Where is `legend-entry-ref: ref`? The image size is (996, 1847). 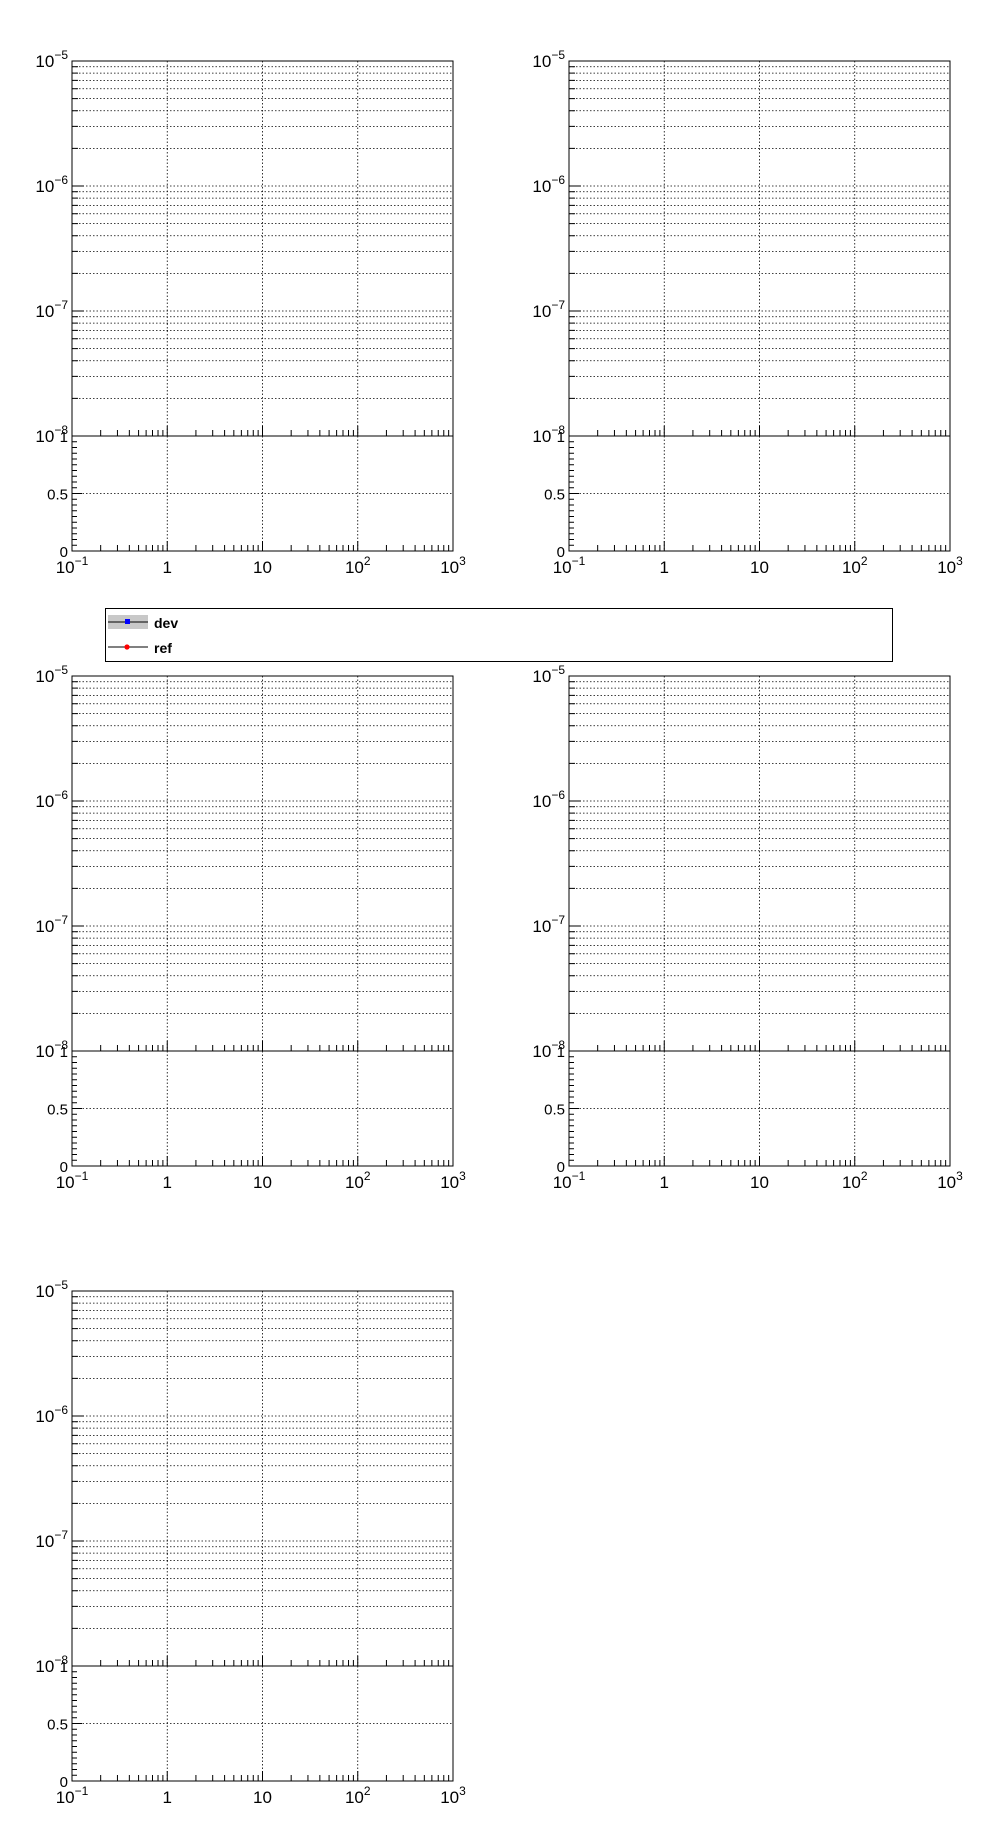
legend-entry-ref: ref is located at coordinates (256, 648).